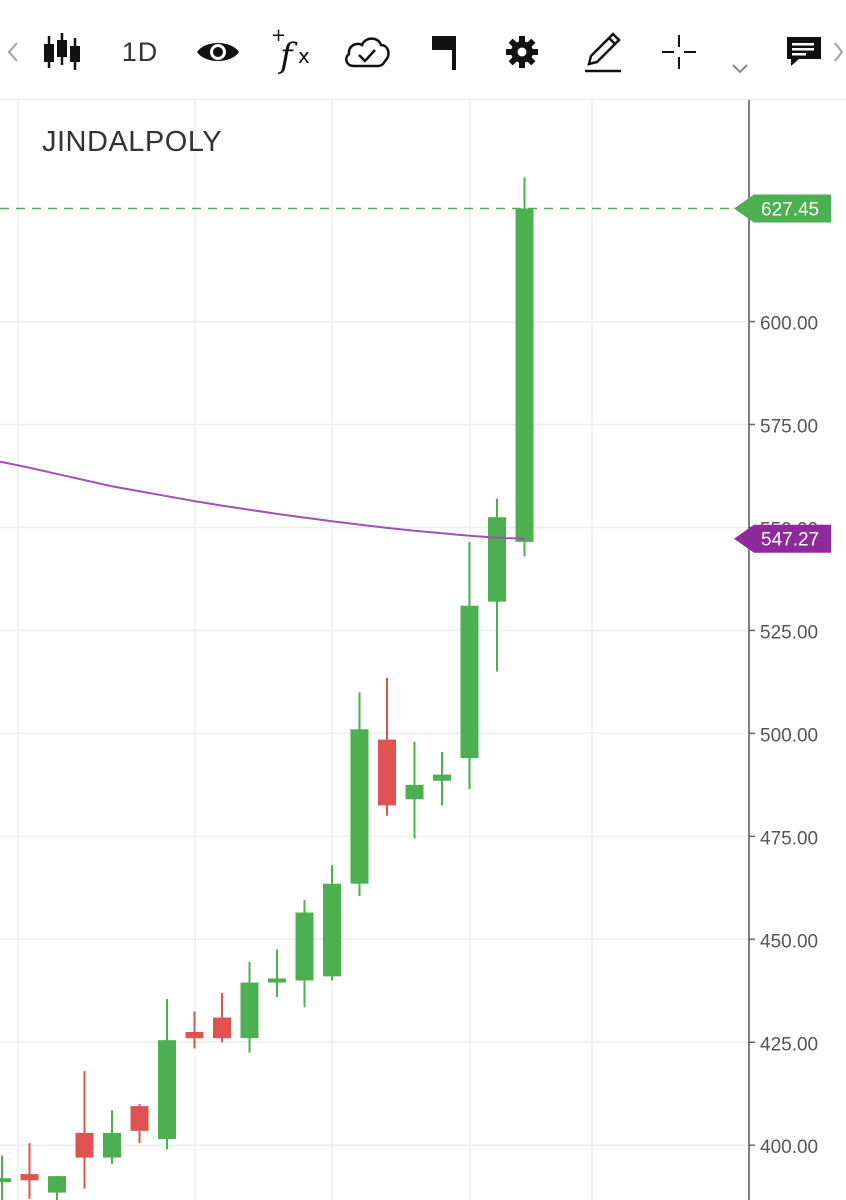 The image size is (846, 1200). Describe the element at coordinates (367, 52) in the screenshot. I see `cloud-check-icon` at that location.